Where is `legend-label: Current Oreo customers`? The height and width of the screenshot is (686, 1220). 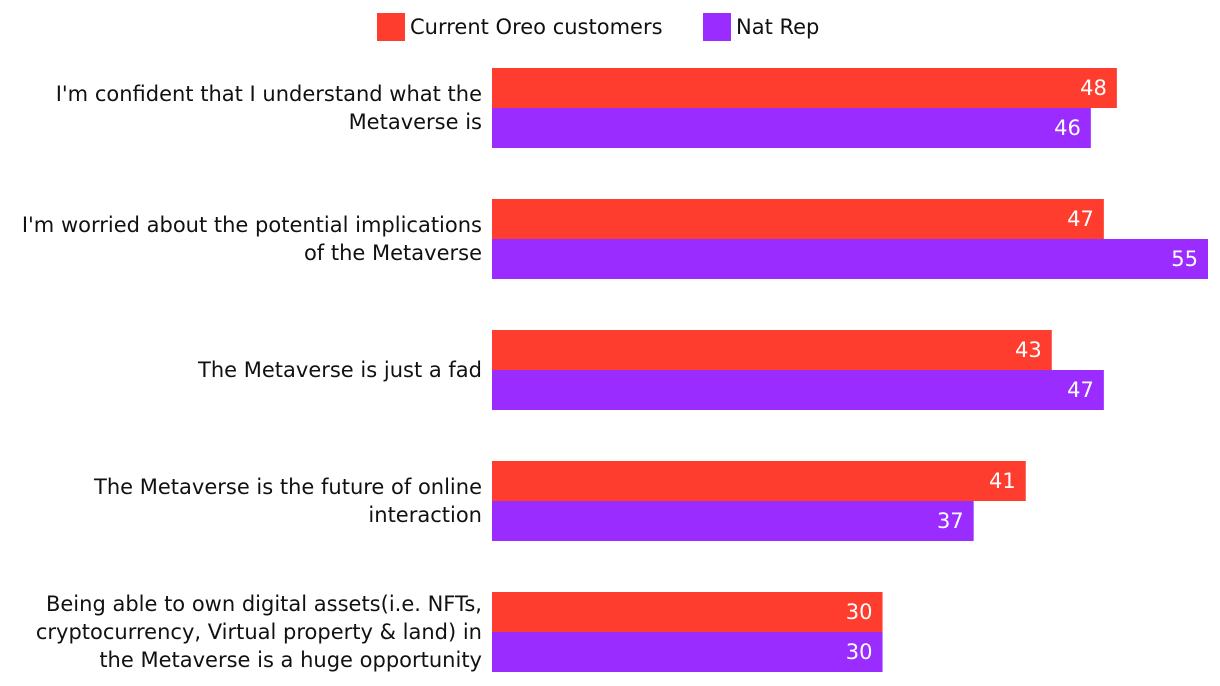
legend-label: Current Oreo customers is located at coordinates (536, 27).